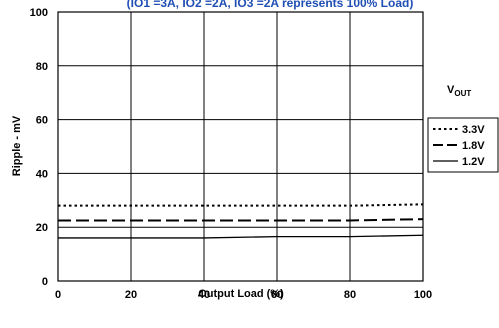 This screenshot has width=499, height=328. I want to click on y-tick-label-3: 60, so click(42, 121).